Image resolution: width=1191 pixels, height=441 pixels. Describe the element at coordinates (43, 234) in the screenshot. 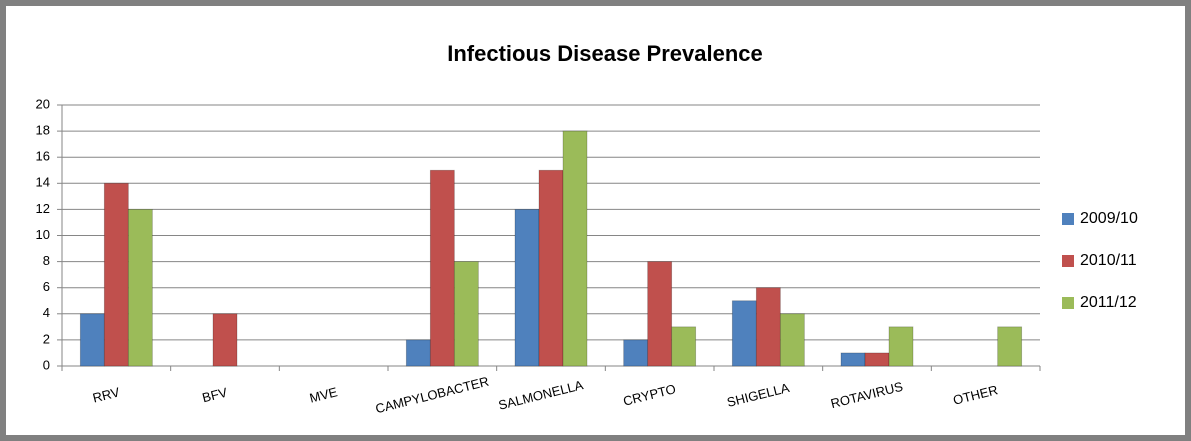

I see `y-tick-label: 10` at that location.